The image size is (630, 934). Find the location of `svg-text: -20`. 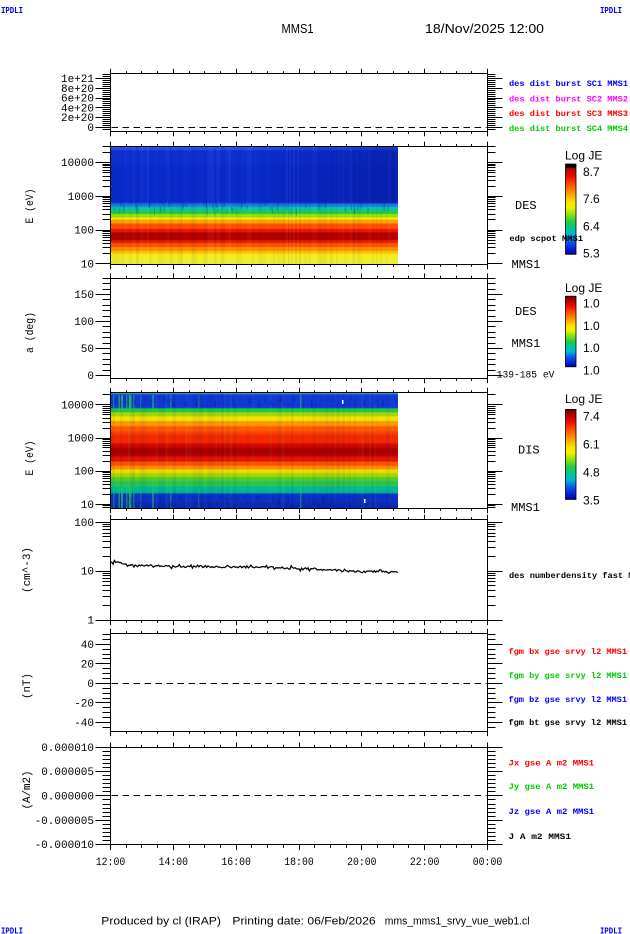

svg-text: -20 is located at coordinates (84, 705).